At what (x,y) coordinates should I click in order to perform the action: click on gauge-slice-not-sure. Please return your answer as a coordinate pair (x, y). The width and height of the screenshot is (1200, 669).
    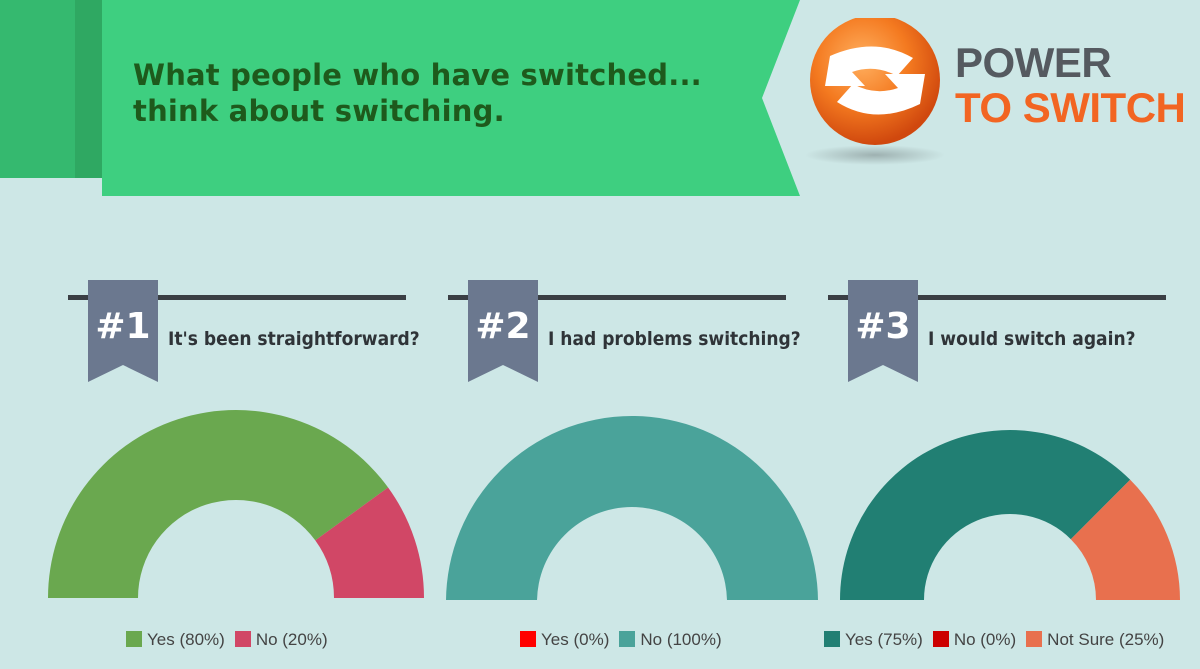
    Looking at the image, I should click on (1125, 539).